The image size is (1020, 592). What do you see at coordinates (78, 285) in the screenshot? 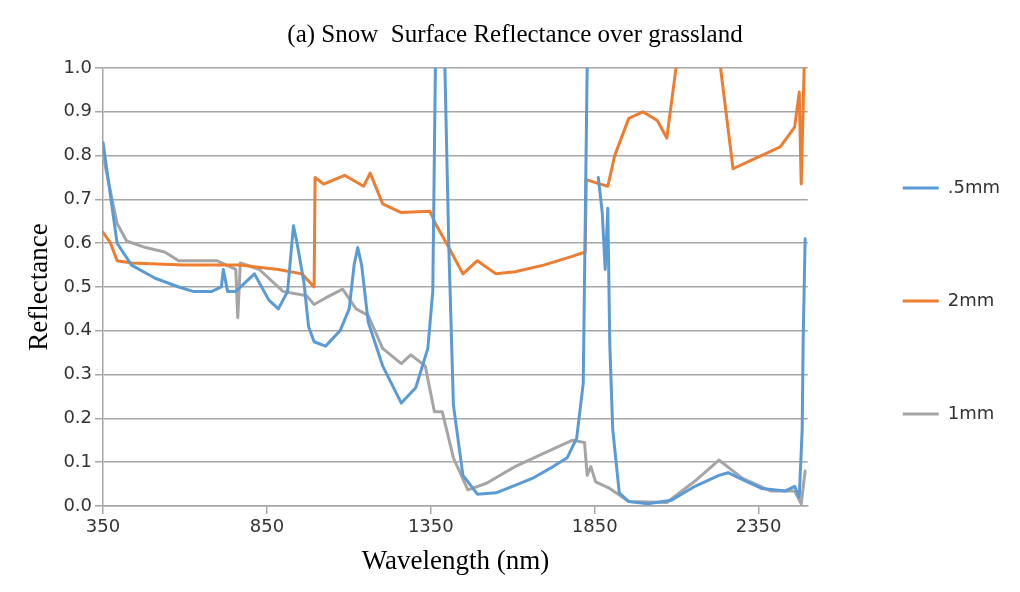
I see `y-tick-label: 0.5` at bounding box center [78, 285].